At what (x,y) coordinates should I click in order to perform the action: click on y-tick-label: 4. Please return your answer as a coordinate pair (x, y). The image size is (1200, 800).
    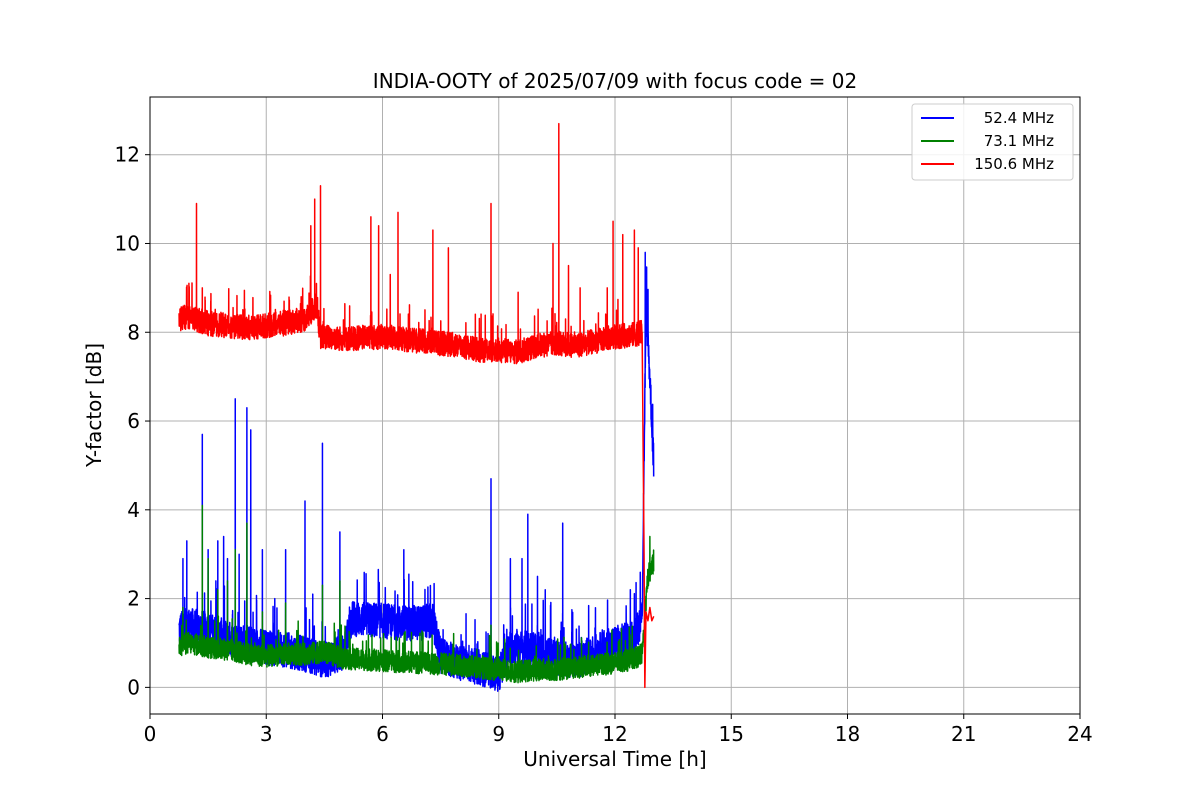
    Looking at the image, I should click on (133, 510).